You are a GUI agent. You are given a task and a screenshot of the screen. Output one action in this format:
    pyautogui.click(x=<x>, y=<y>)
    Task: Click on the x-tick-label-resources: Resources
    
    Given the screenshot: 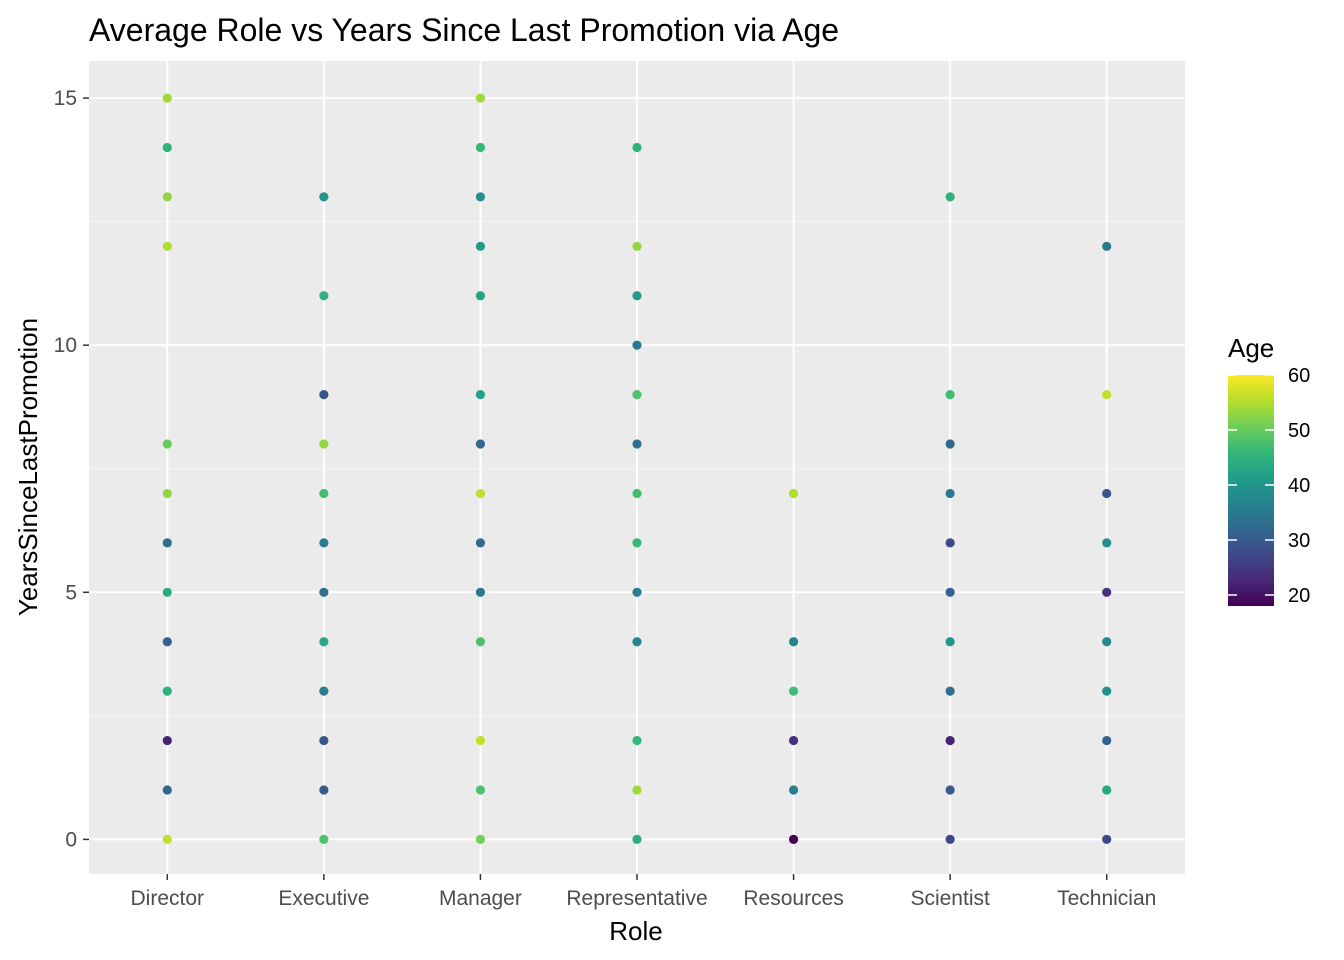 What is the action you would take?
    pyautogui.click(x=793, y=898)
    